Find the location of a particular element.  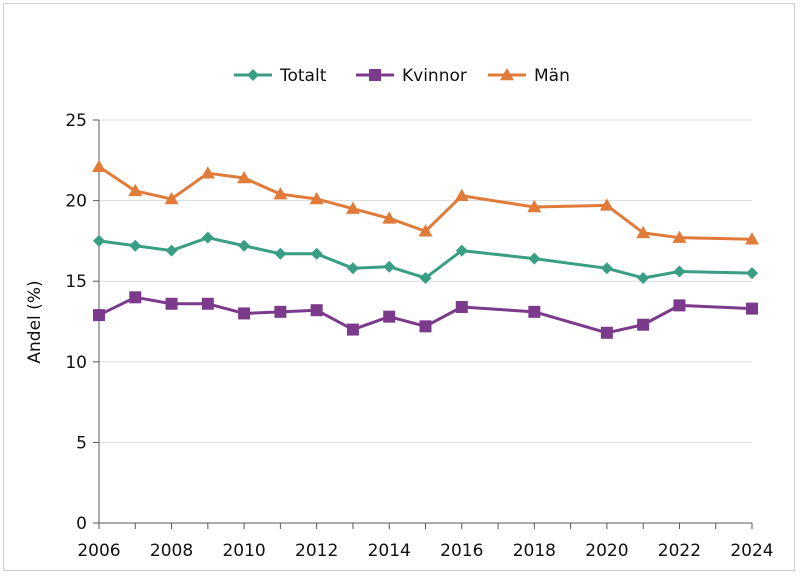

legend-label: Kvinnor is located at coordinates (434, 76).